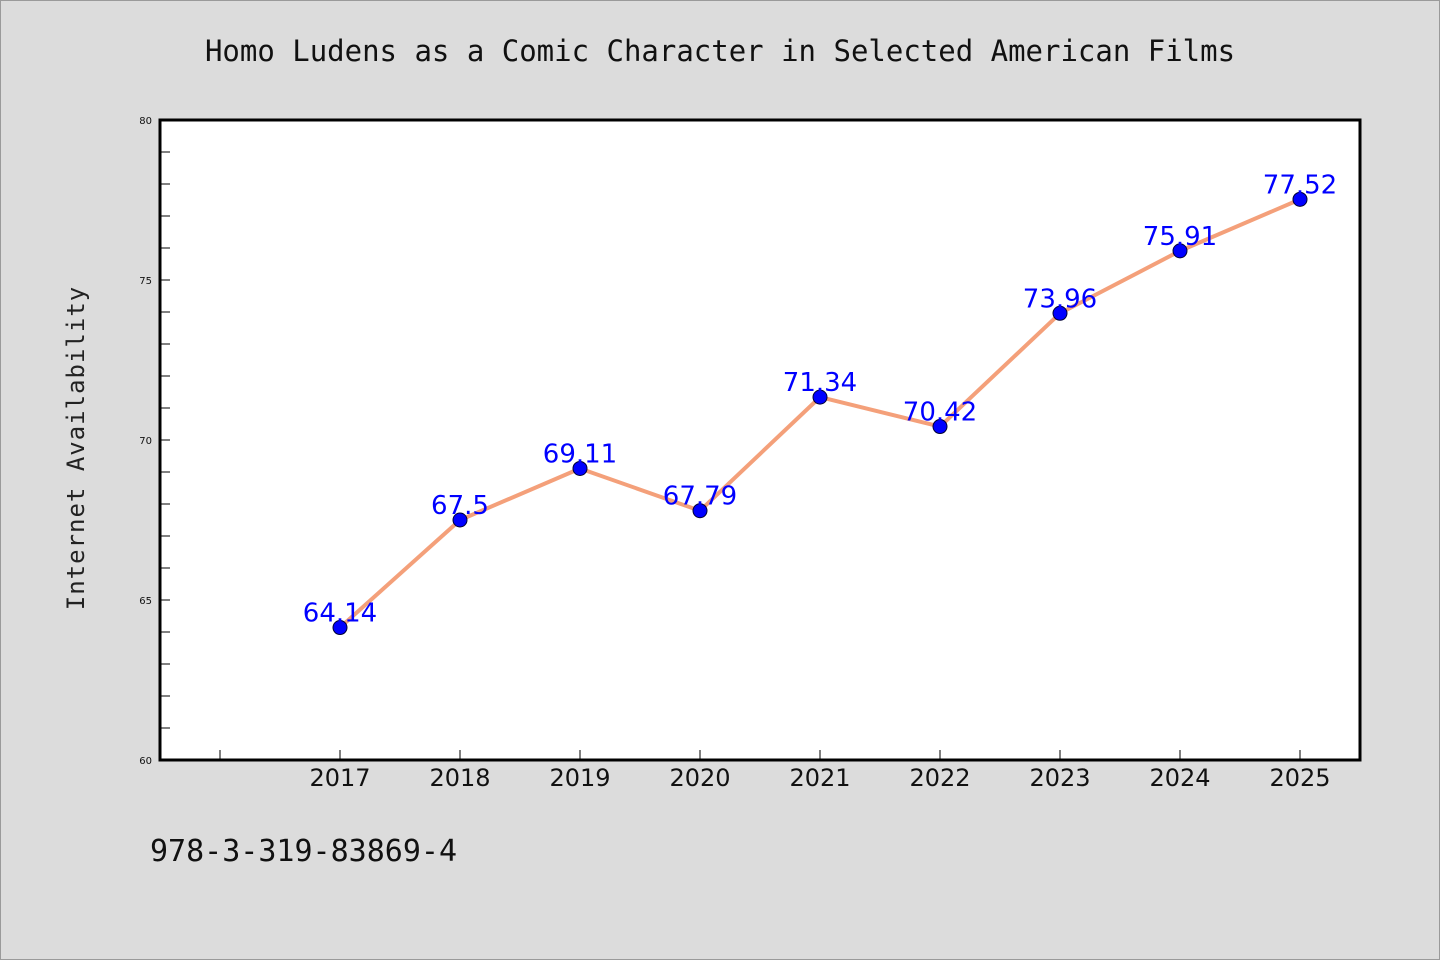  I want to click on data-label: 67.79, so click(700, 497).